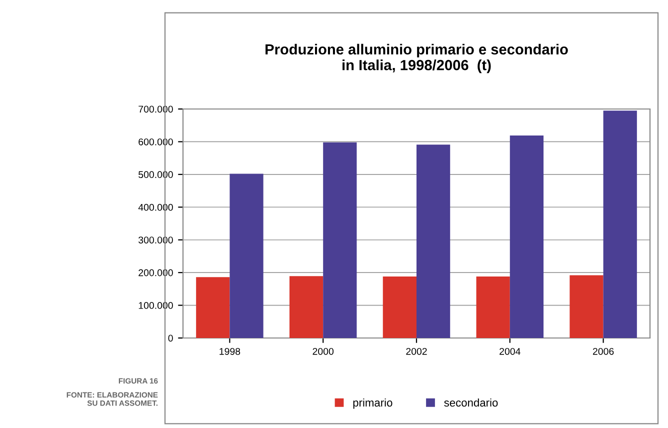  What do you see at coordinates (417, 59) in the screenshot?
I see `chart-title: Produzione alluminio primario e secondario in Italia, 1998/2006 (t)` at bounding box center [417, 59].